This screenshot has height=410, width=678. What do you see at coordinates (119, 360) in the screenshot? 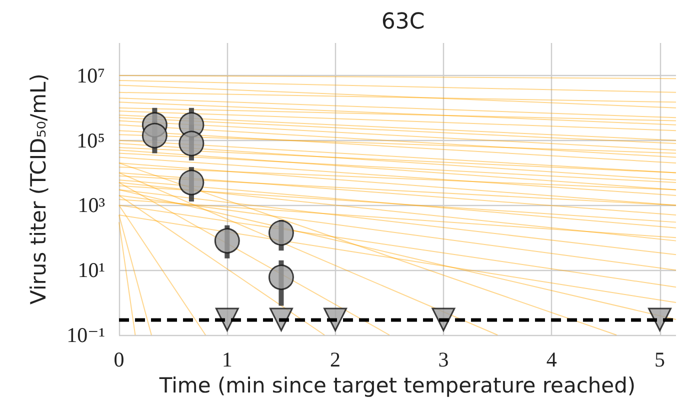
I see `x-tick-label: 0` at bounding box center [119, 360].